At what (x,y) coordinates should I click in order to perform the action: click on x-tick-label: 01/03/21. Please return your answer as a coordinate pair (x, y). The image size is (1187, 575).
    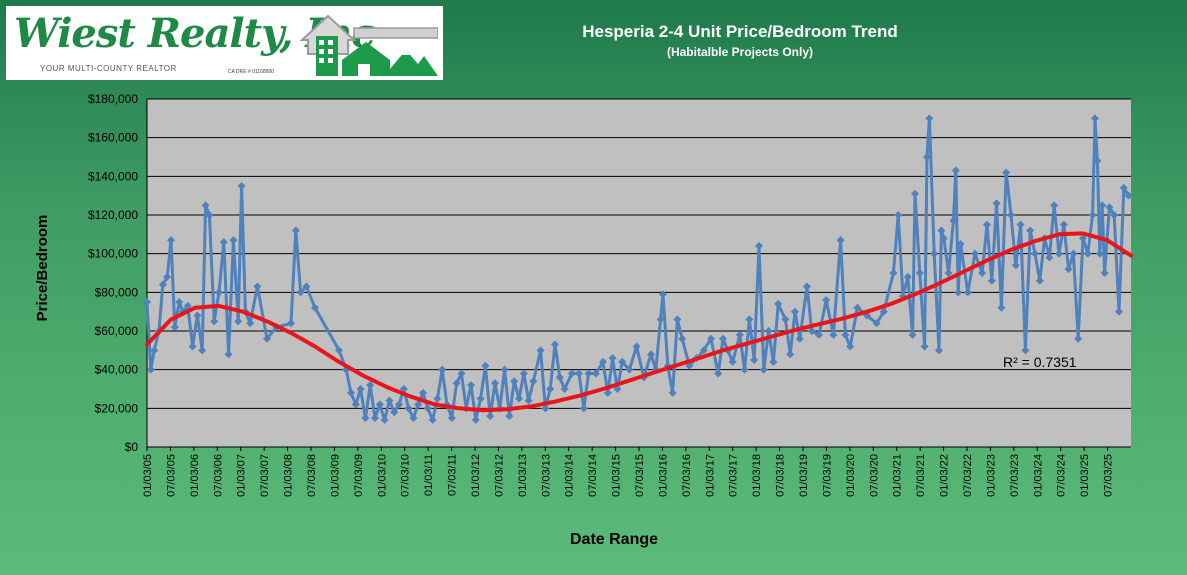
    Looking at the image, I should click on (898, 475).